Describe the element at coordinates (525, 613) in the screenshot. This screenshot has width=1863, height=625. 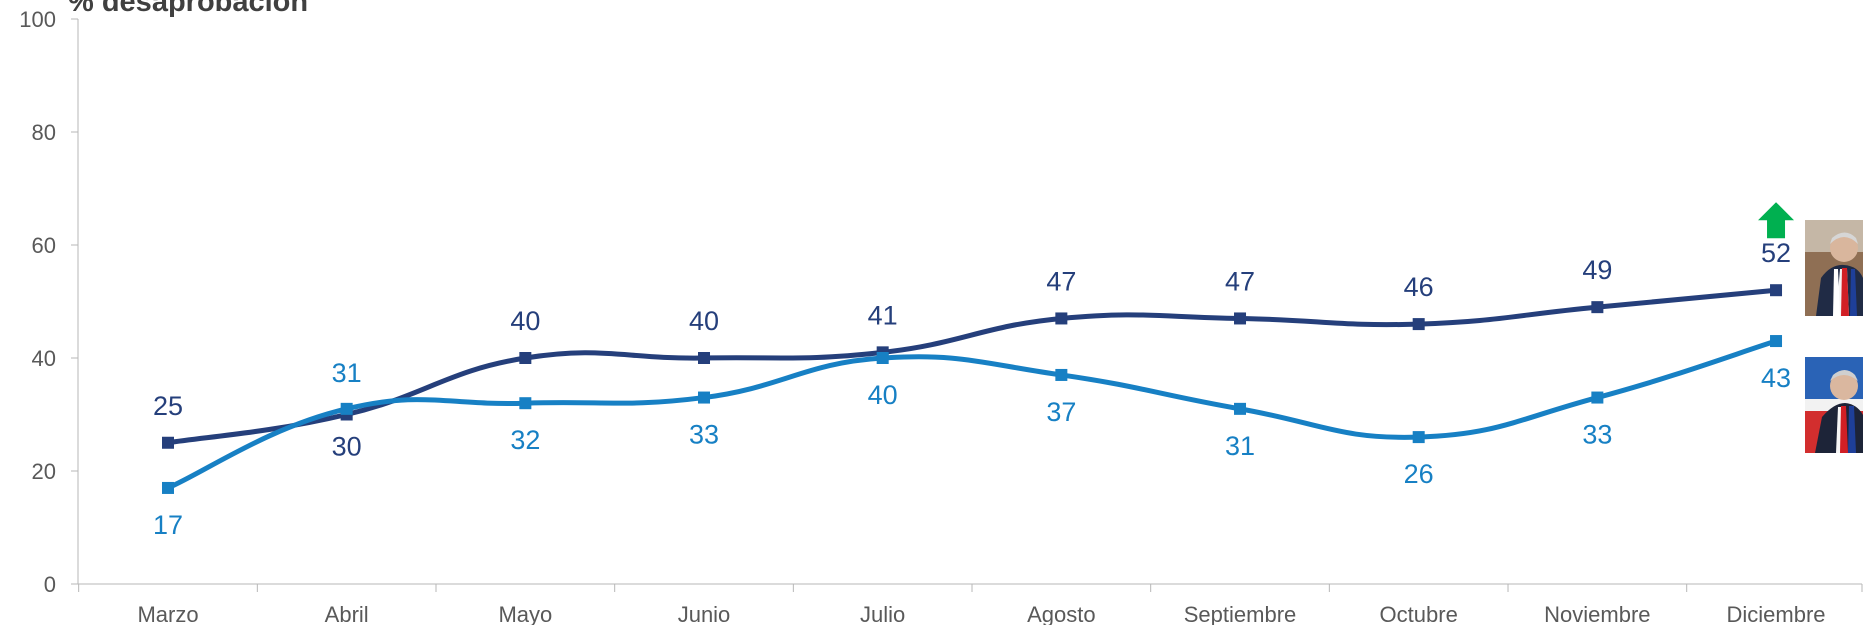
I see `x-tick-label-mayo: Mayo` at that location.